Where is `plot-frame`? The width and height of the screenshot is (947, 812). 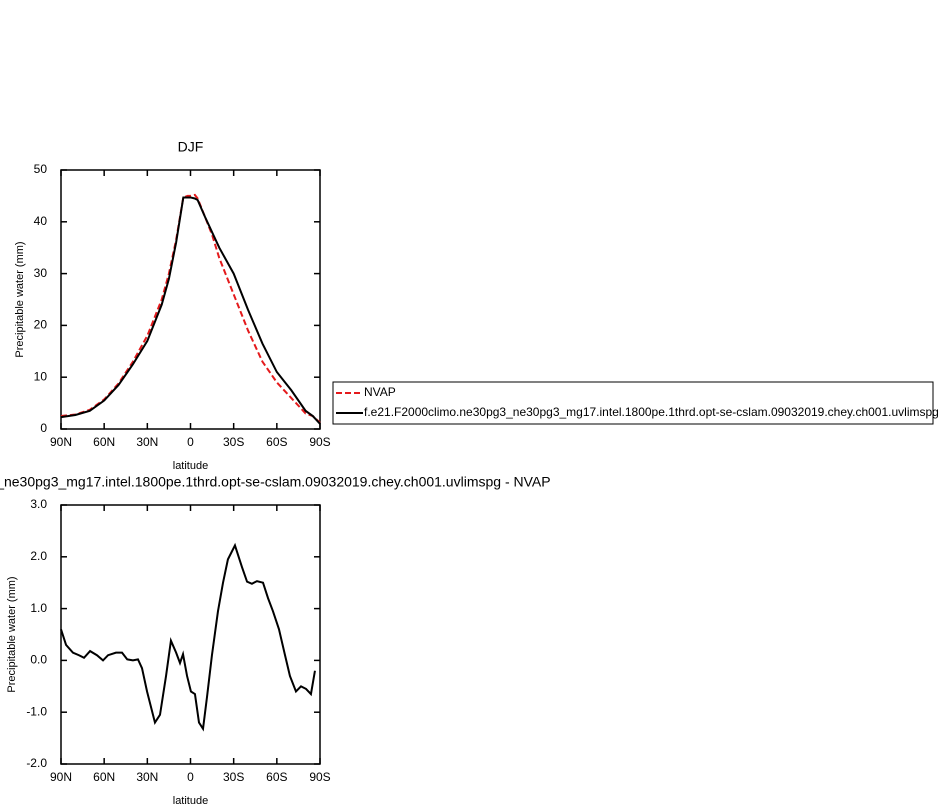
plot-frame is located at coordinates (190, 299).